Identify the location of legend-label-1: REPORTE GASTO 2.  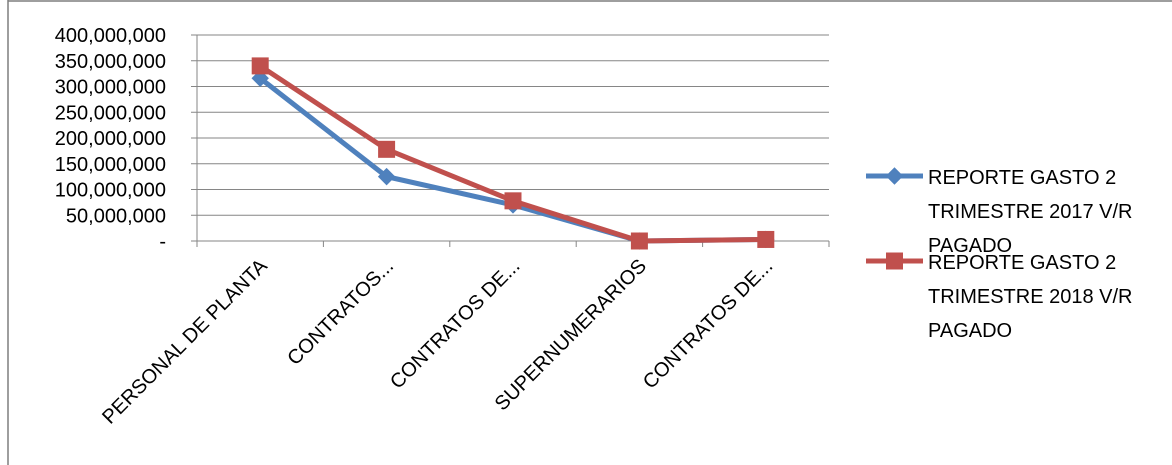
(1022, 178).